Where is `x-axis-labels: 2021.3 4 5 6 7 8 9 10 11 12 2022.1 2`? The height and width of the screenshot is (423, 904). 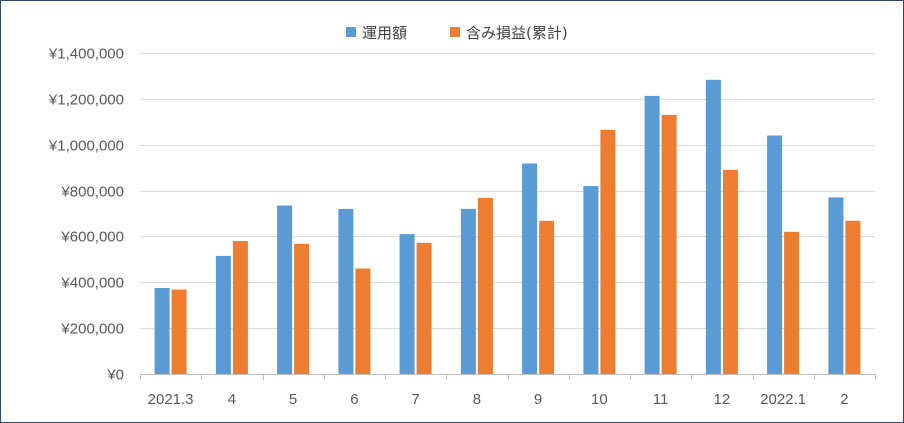
x-axis-labels: 2021.3 4 5 6 7 8 9 10 11 12 2022.1 2 is located at coordinates (498, 399).